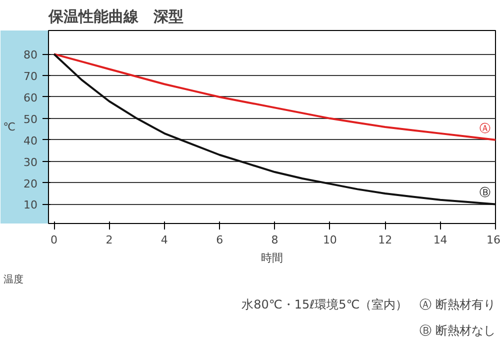  What do you see at coordinates (369, 305) in the screenshot?
I see `text: 水80℃・15ℓ環境5℃（室内） Ⓐ 断熱材有り` at bounding box center [369, 305].